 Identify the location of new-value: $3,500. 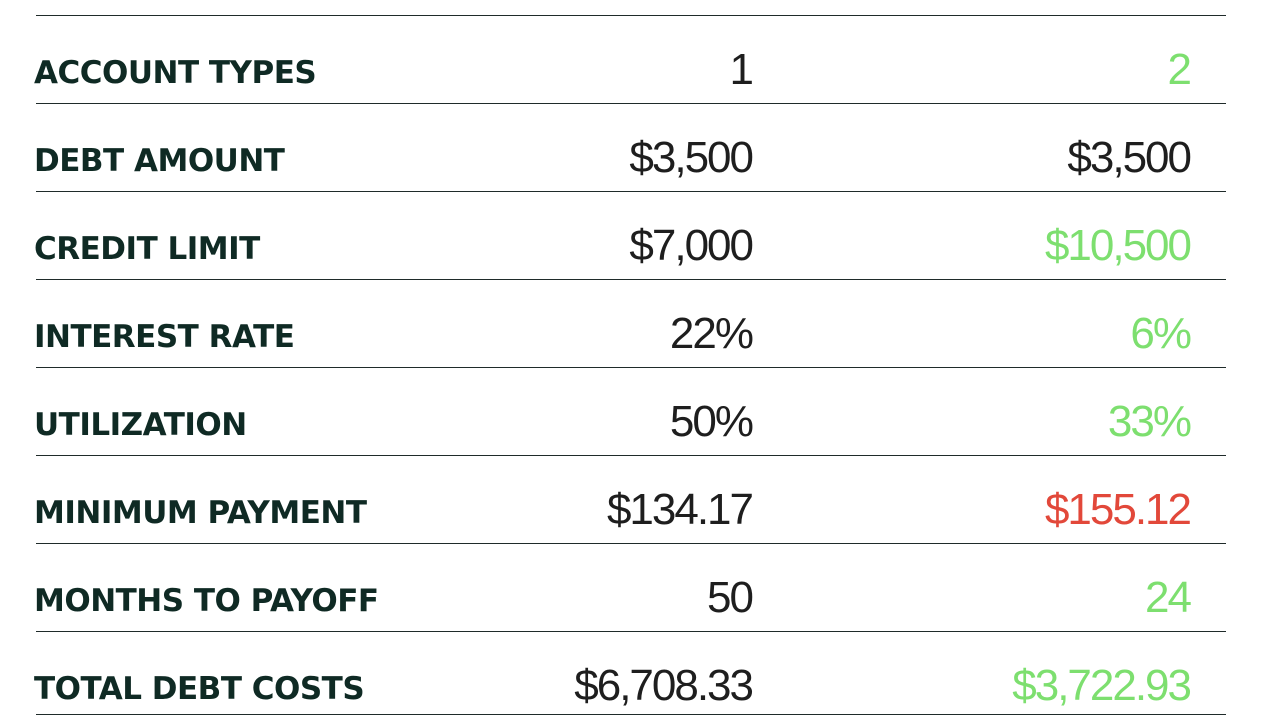
(1129, 157).